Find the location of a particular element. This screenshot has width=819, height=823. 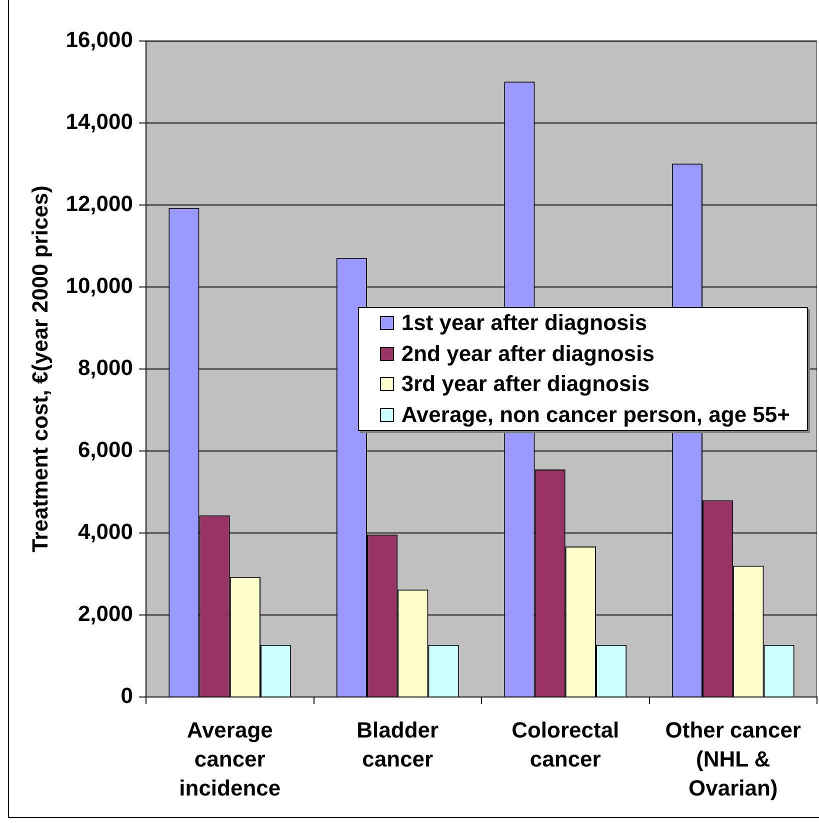

y-tick-label: 12,000 is located at coordinates (99, 203).